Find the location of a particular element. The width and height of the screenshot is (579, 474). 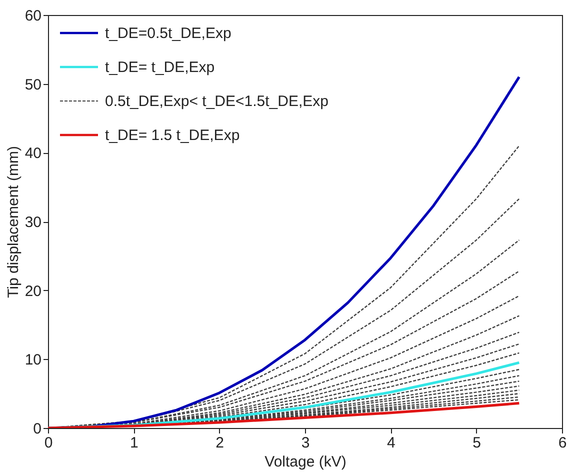

x-tick-label: 1 is located at coordinates (134, 443).